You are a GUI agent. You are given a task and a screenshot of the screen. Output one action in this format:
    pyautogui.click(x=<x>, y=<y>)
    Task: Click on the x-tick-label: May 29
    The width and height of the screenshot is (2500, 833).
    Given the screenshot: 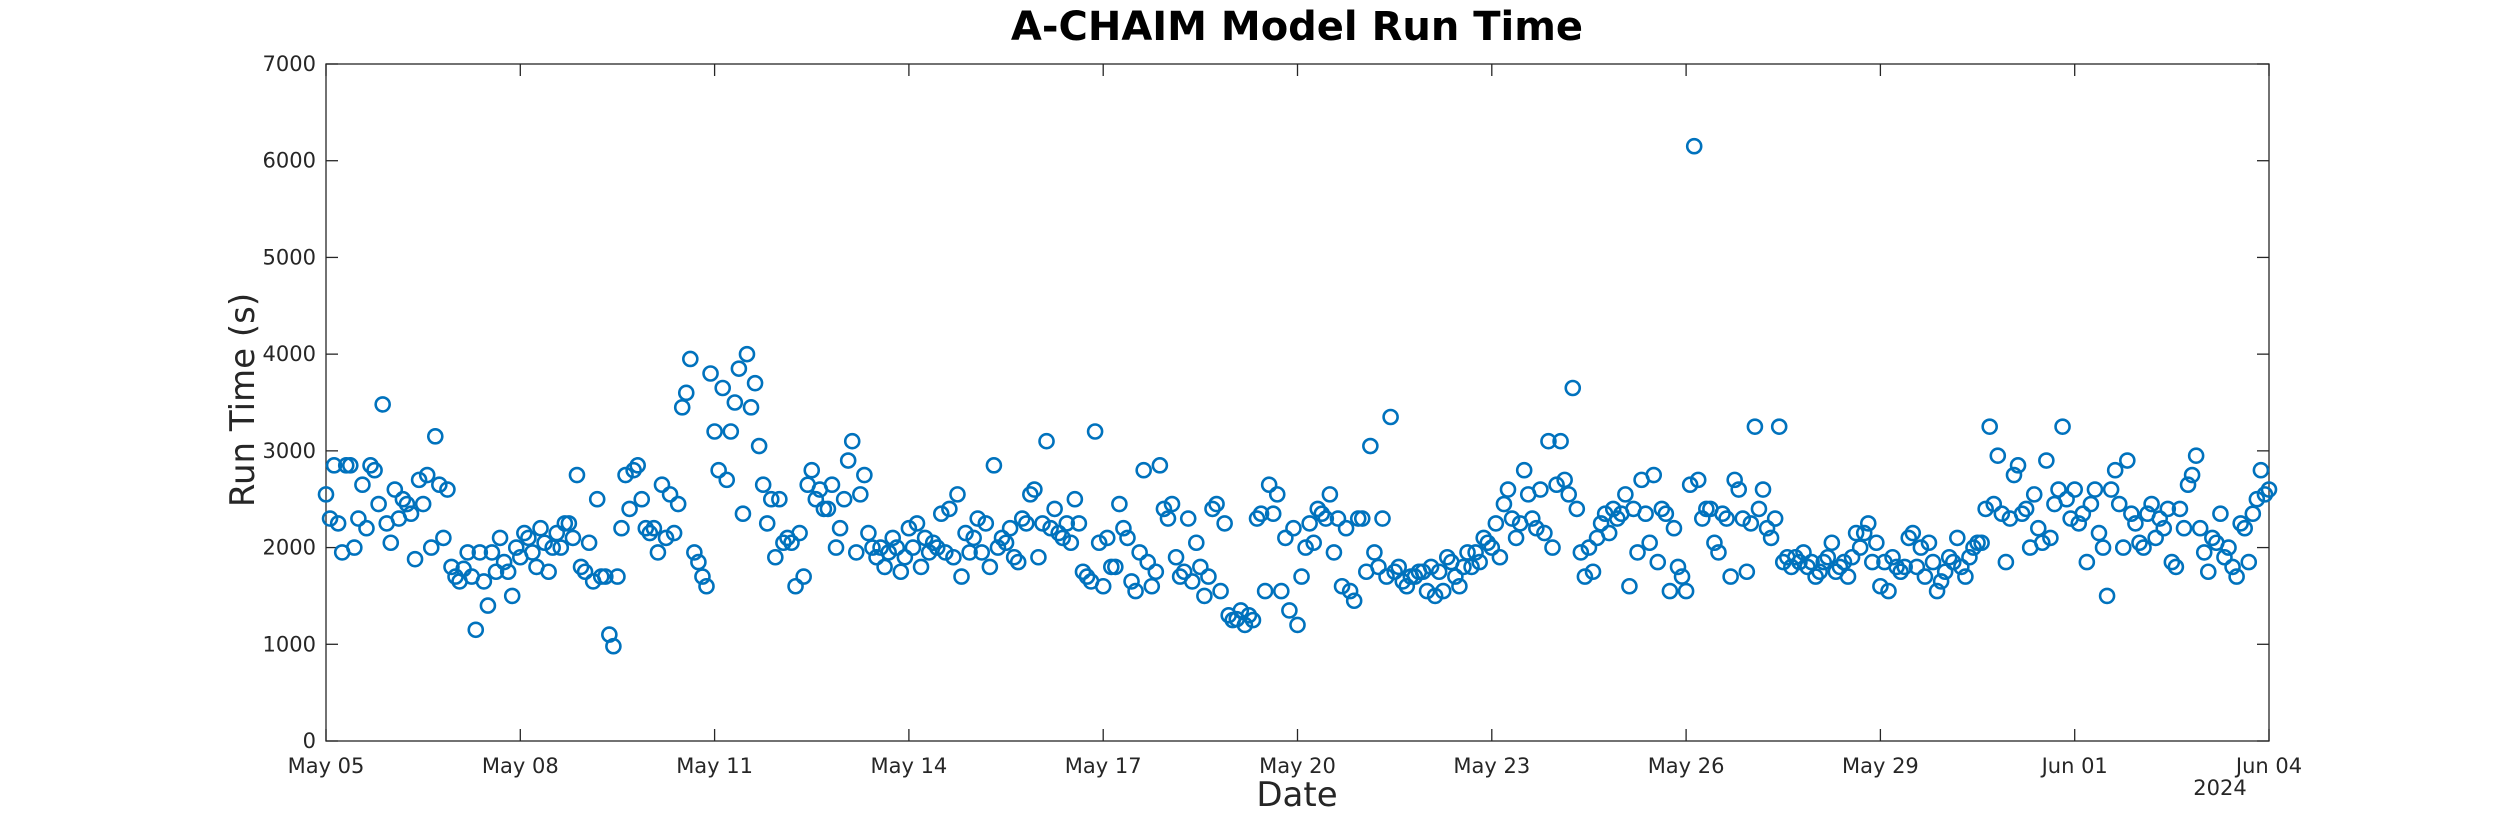 What is the action you would take?
    pyautogui.click(x=1880, y=766)
    